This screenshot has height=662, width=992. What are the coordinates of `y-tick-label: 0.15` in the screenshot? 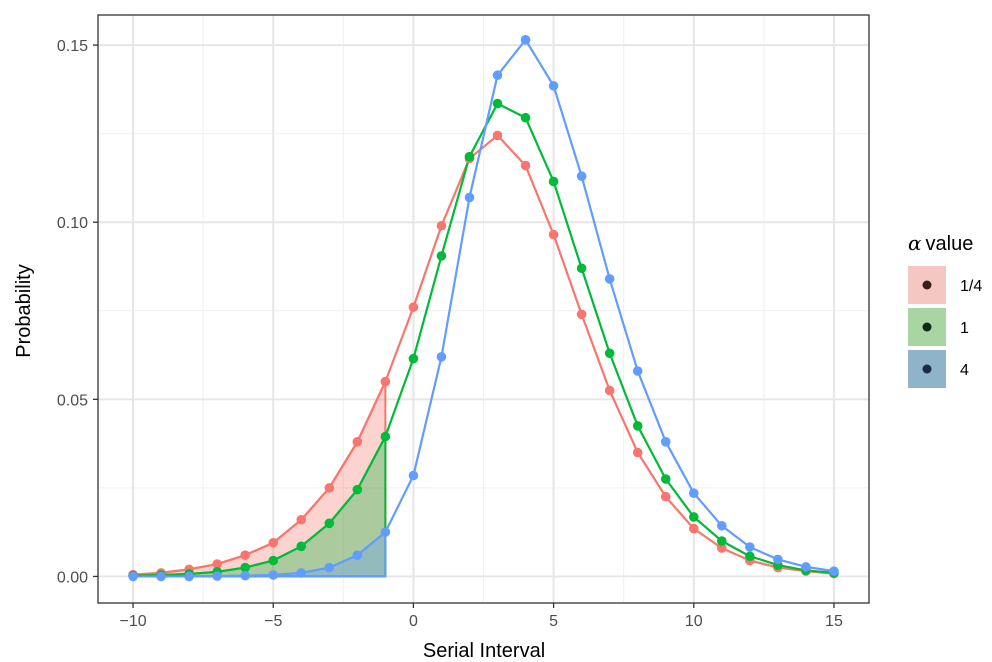 It's located at (72, 46).